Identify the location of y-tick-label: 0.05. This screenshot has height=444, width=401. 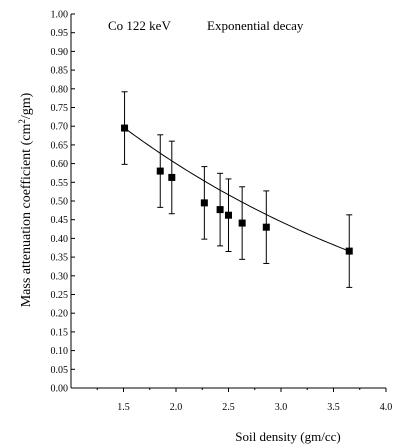
(60, 370).